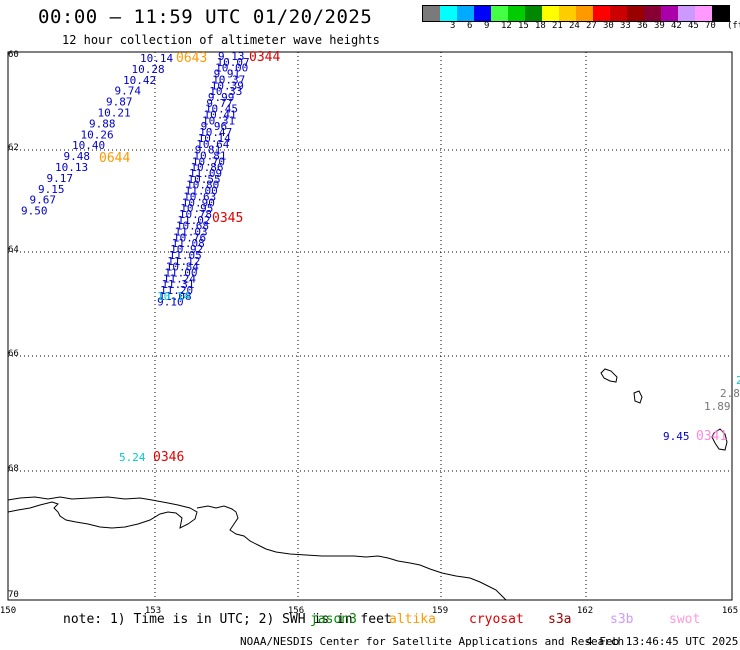  Describe the element at coordinates (208, 161) in the screenshot. I see `wave-height-label: 10.70` at that location.